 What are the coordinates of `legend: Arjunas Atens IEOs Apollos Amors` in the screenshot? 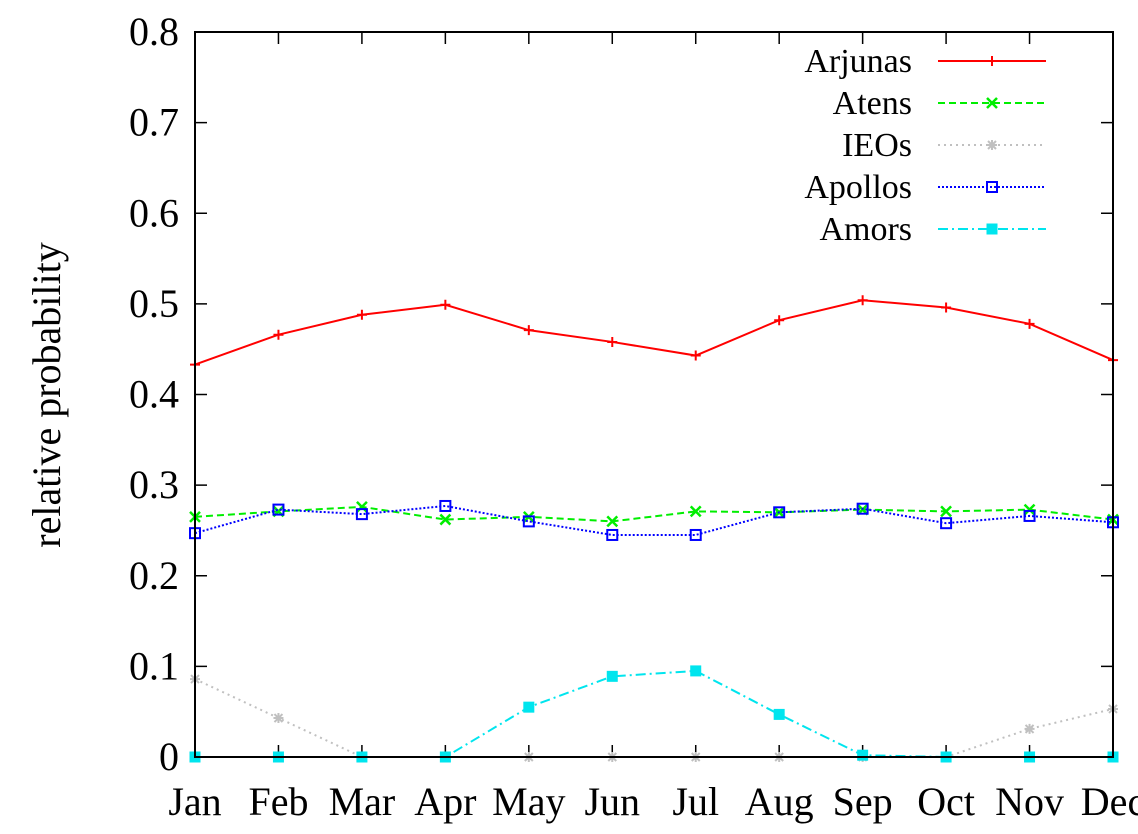 It's located at (925, 145).